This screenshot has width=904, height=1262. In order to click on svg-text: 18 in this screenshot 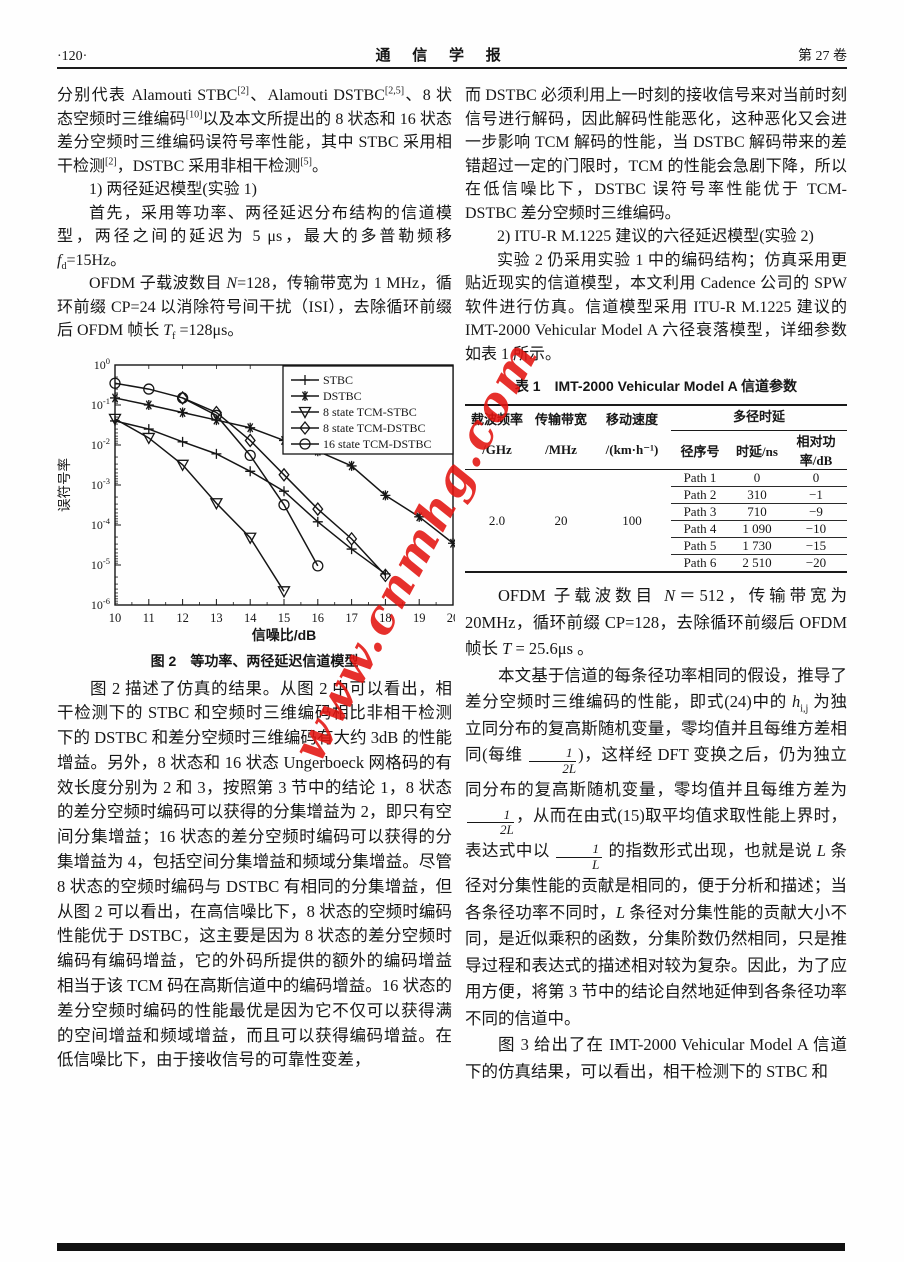, I will do `click(385, 618)`.